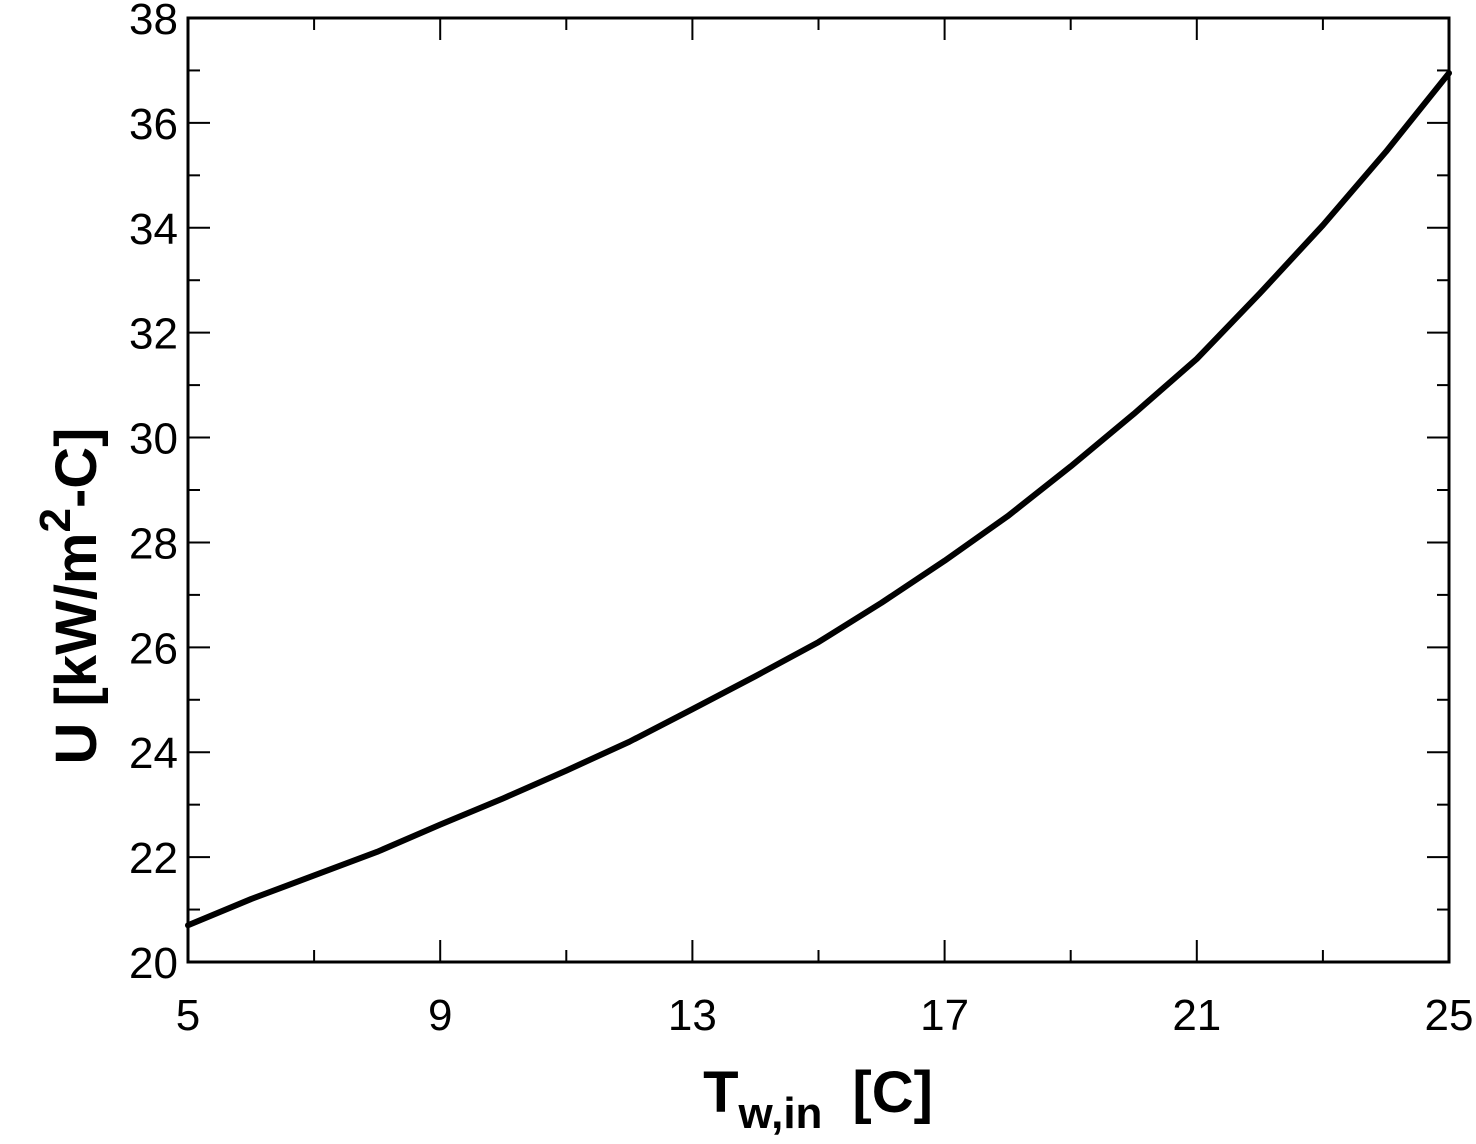 Image resolution: width=1476 pixels, height=1144 pixels. Describe the element at coordinates (440, 1015) in the screenshot. I see `x-tick-label: 9` at that location.